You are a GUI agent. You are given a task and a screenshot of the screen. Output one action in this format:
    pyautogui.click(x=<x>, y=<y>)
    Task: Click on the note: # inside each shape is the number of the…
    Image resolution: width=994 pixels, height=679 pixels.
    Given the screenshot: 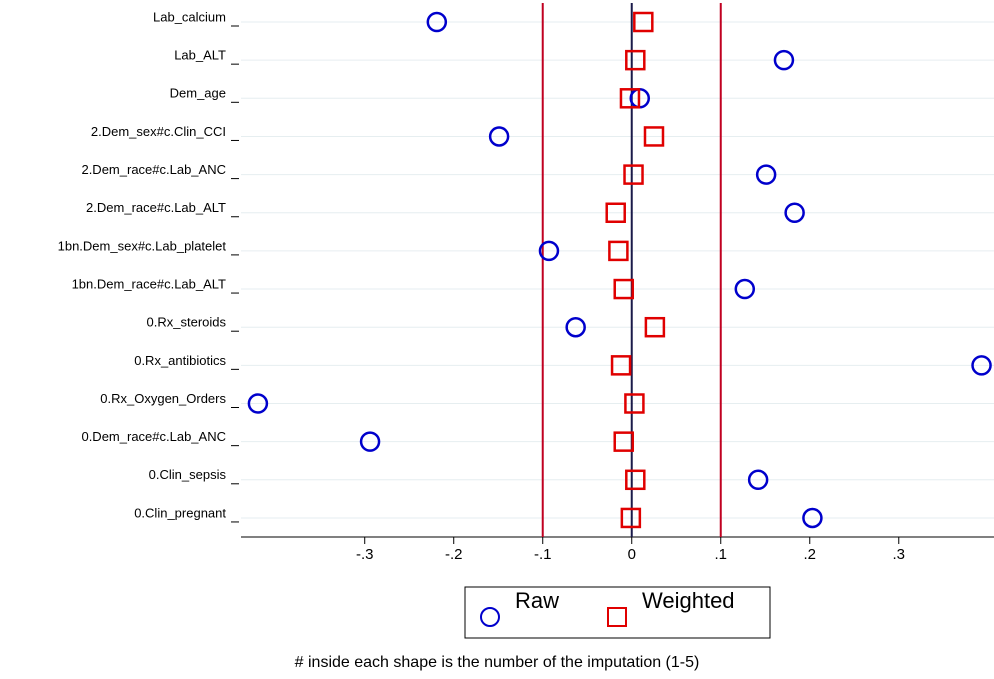 What is the action you would take?
    pyautogui.click(x=497, y=662)
    